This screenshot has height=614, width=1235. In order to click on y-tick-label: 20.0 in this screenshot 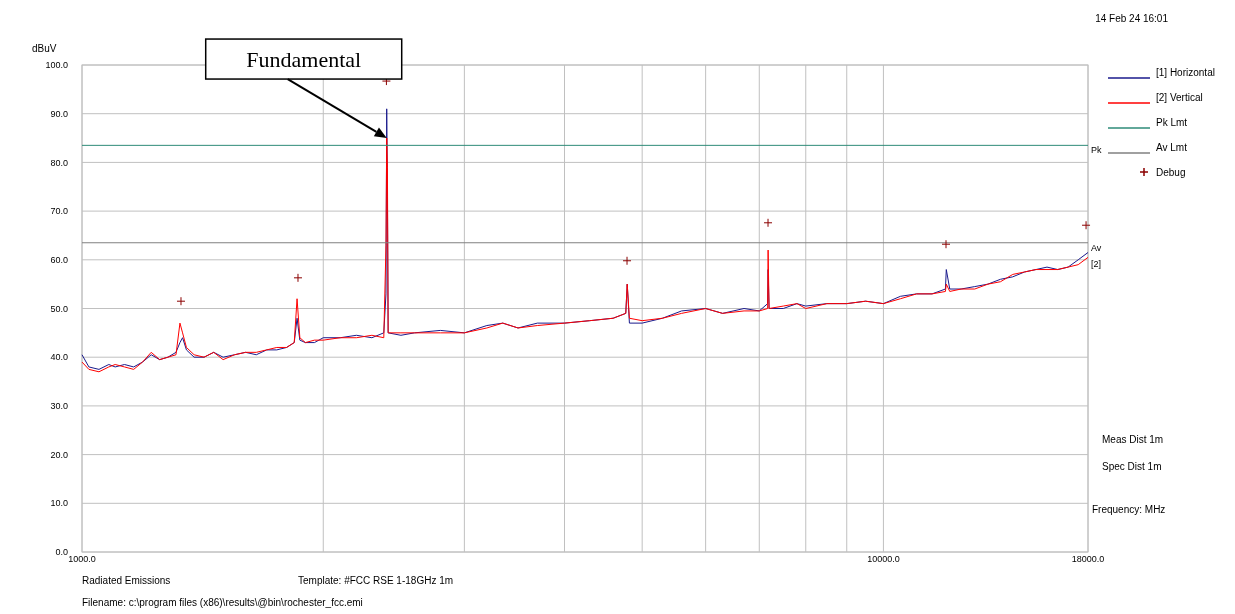, I will do `click(59, 454)`.